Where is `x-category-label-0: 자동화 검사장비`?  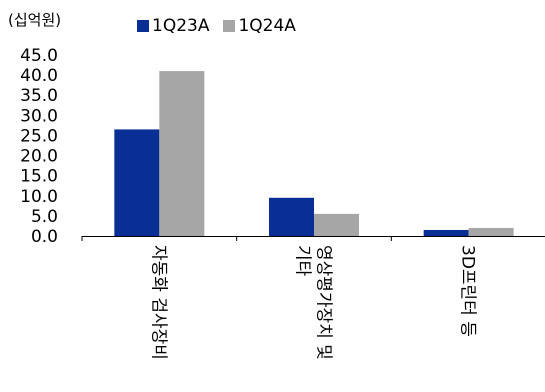
x-category-label-0: 자동화 검사장비 is located at coordinates (158, 302).